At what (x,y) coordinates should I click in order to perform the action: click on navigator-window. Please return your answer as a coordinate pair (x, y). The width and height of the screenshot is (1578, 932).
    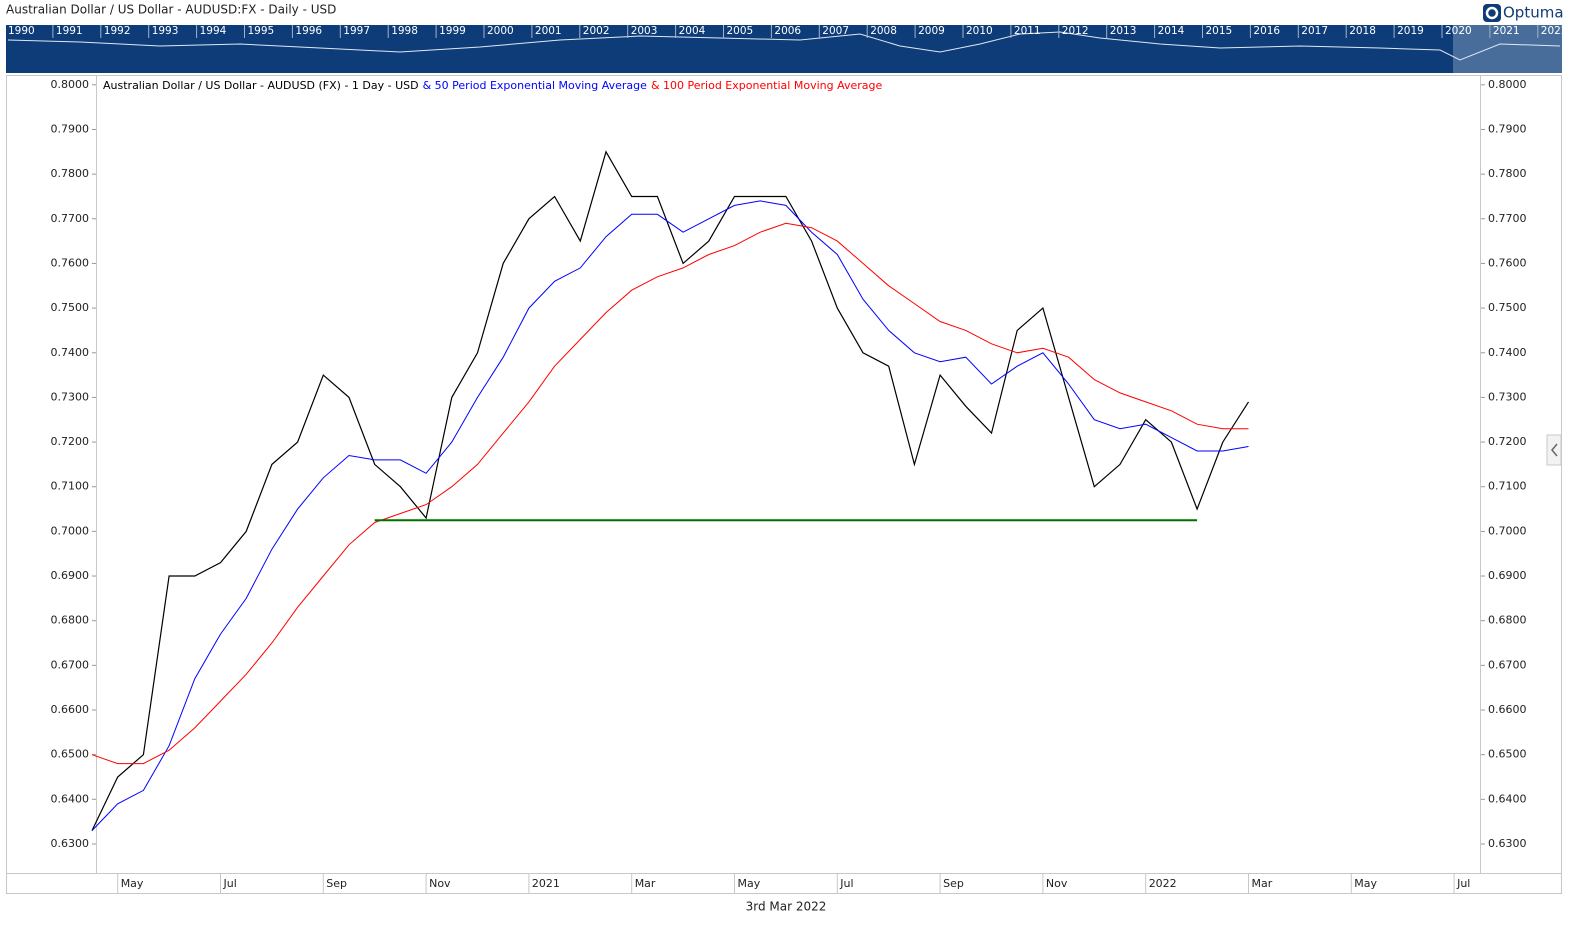
    Looking at the image, I should click on (1507, 49).